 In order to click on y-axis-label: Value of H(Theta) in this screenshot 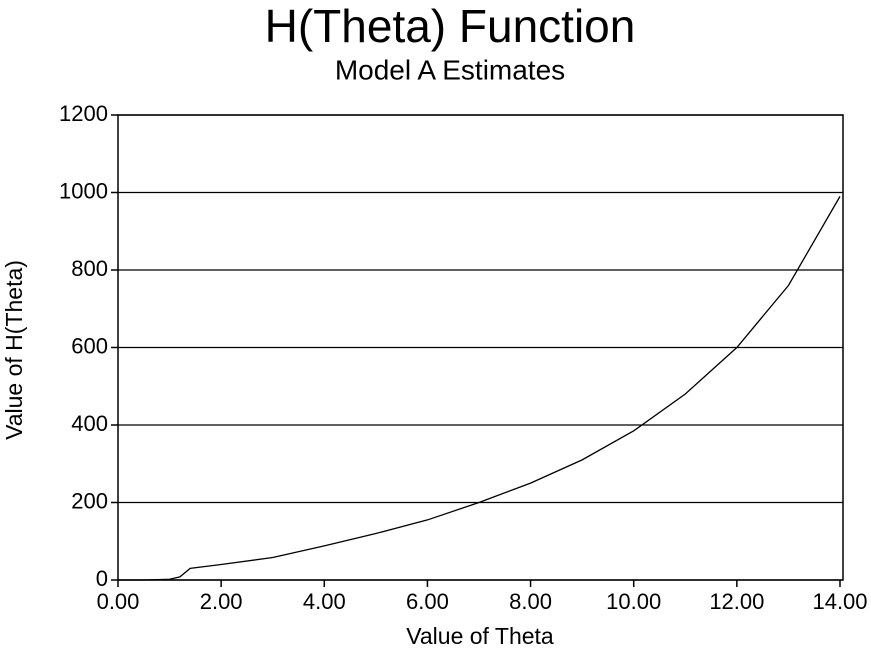, I will do `click(14, 350)`.